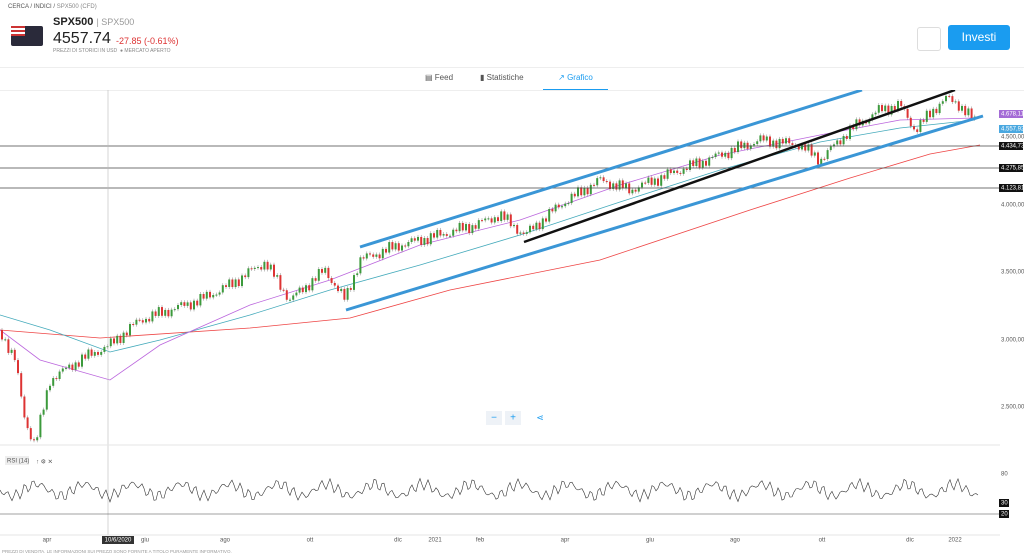  I want to click on crumb: CERCA, so click(18, 7).